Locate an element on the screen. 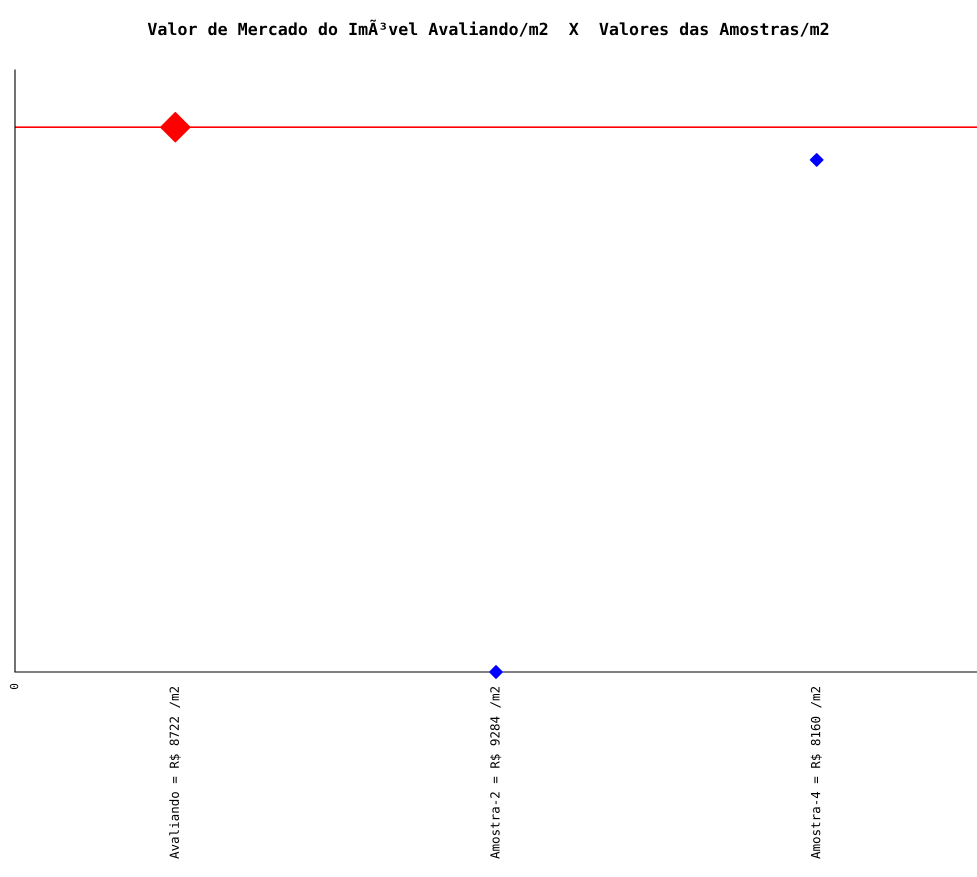 Image resolution: width=977 pixels, height=877 pixels. x-tick-label: Amostra-2 = R$ 9284 /m2 is located at coordinates (496, 772).